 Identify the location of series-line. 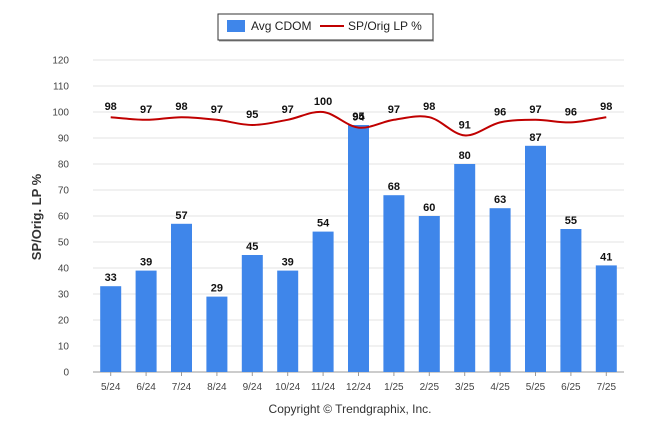
(358, 123).